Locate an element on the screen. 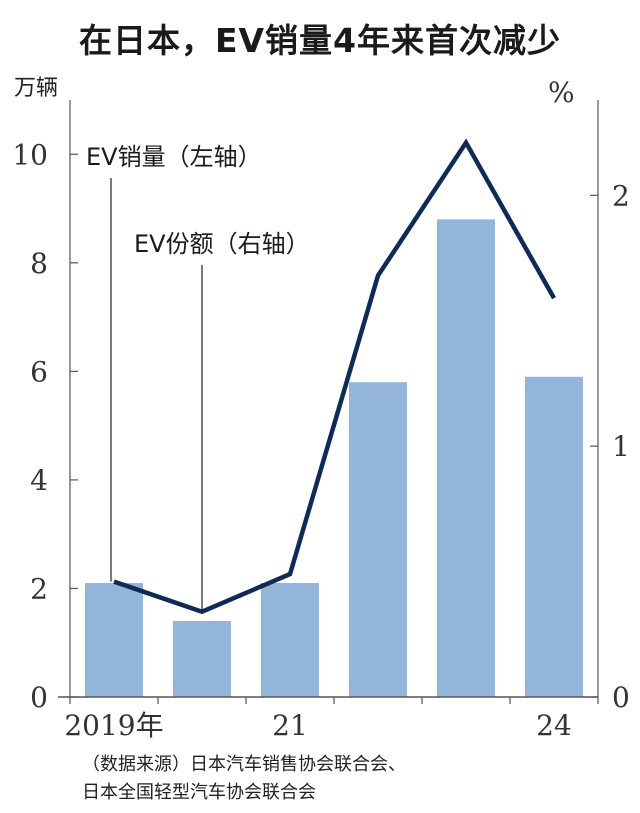 Image resolution: width=640 pixels, height=813 pixels. left-axis-unit: 万辆 is located at coordinates (36, 88).